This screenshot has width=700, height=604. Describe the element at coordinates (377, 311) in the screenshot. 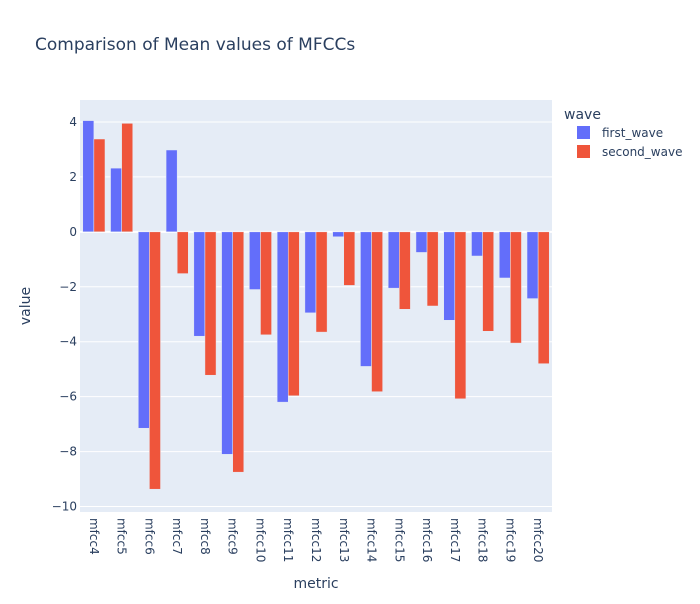

I see `bar-second_wave-mfcc14` at that location.